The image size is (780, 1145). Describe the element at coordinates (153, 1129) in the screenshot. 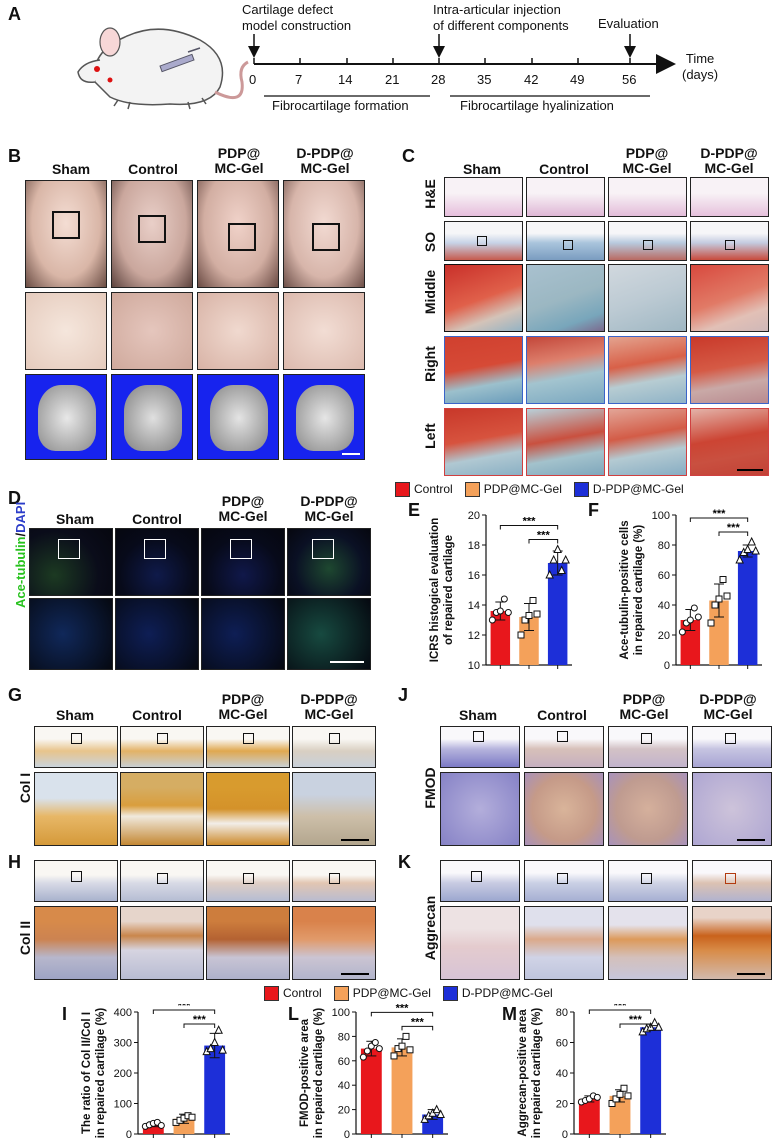

I see `bar-control` at that location.